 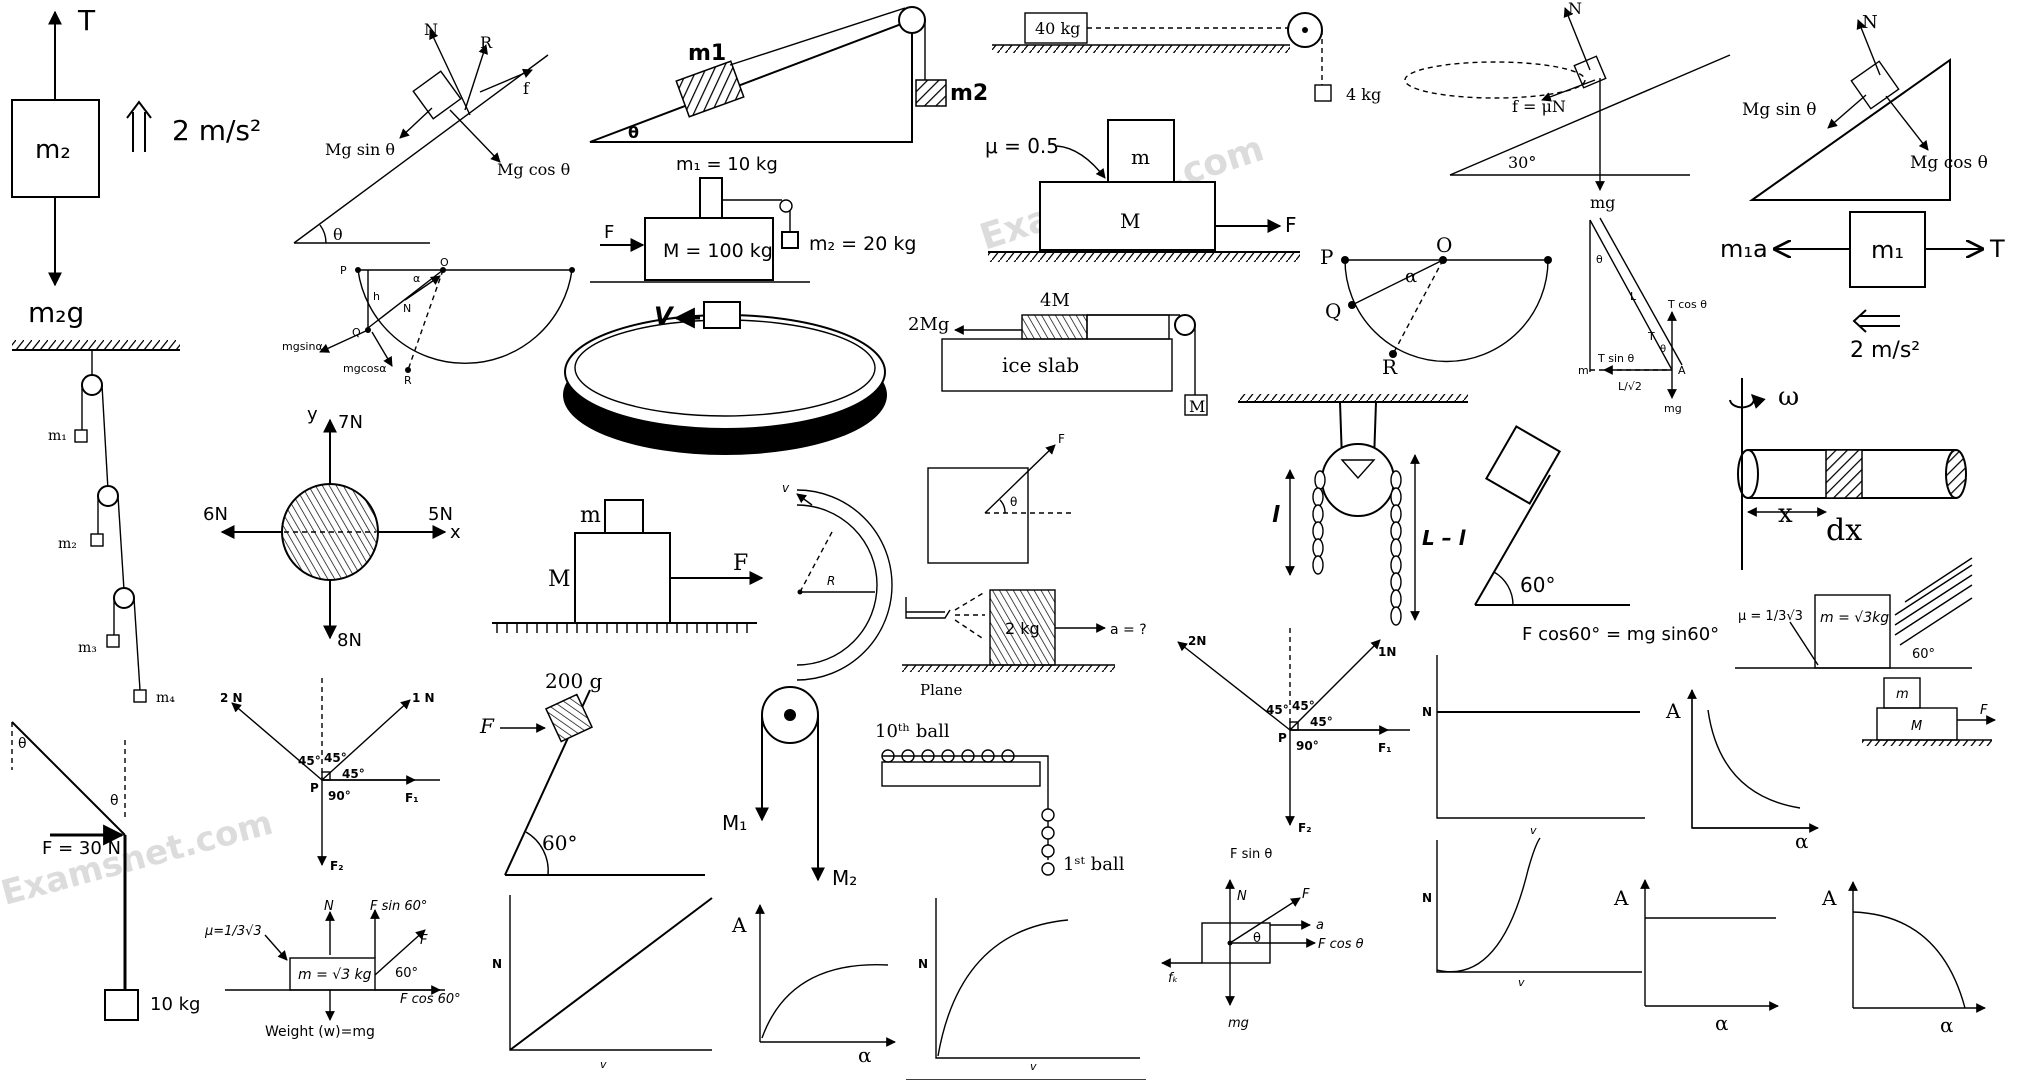 What do you see at coordinates (364, 368) in the screenshot?
I see `mgcos-label: mgcosα` at bounding box center [364, 368].